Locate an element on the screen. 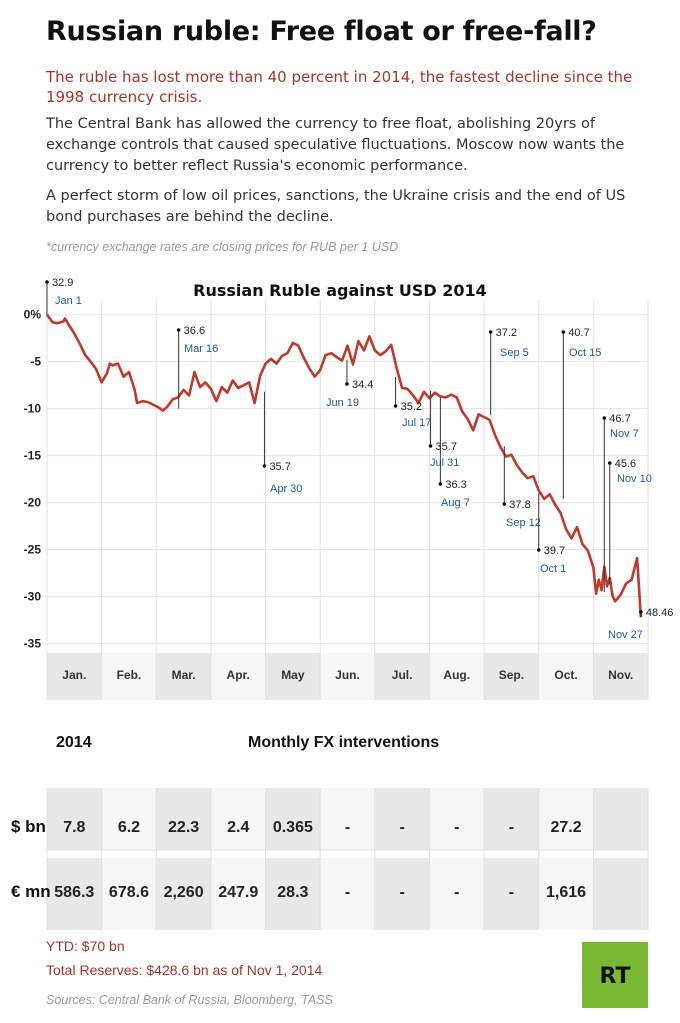  y-tick-label: -25 is located at coordinates (33, 550).